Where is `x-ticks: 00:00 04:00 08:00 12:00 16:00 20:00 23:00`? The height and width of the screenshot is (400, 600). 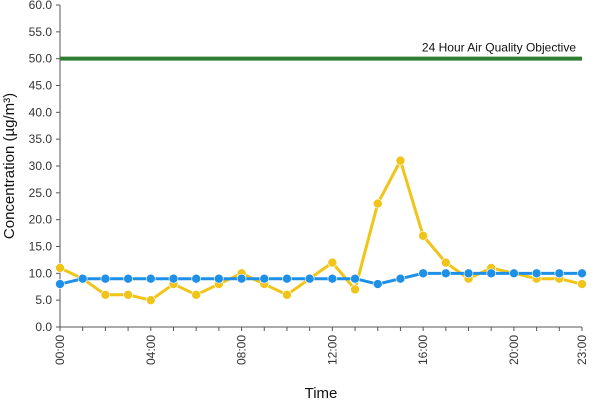 x-ticks: 00:00 04:00 08:00 12:00 16:00 20:00 23:00 is located at coordinates (321, 346).